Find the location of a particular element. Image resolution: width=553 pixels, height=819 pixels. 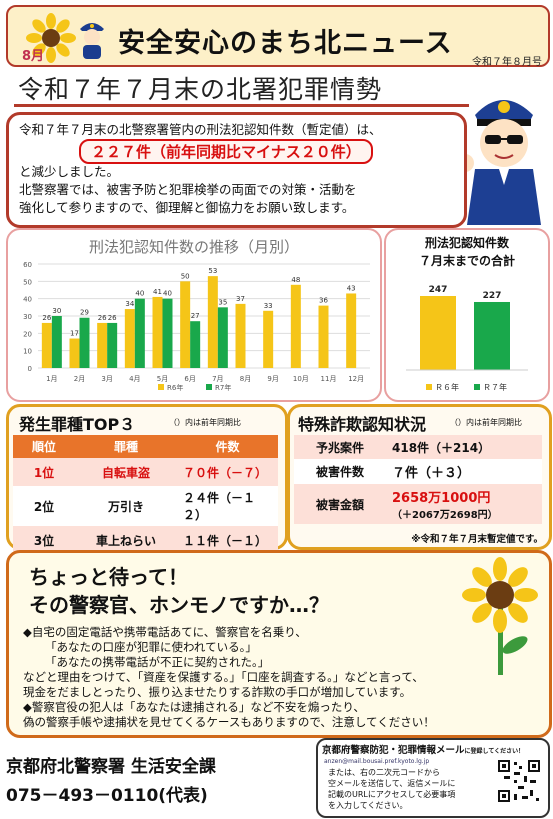

x-tick-label: 6月 is located at coordinates (189, 379).